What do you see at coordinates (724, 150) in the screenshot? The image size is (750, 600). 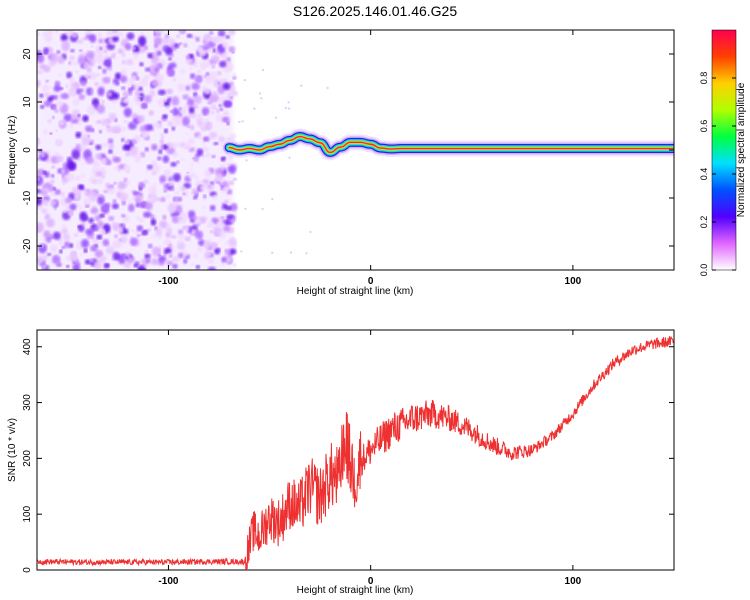 I see `colorbar-frame` at bounding box center [724, 150].